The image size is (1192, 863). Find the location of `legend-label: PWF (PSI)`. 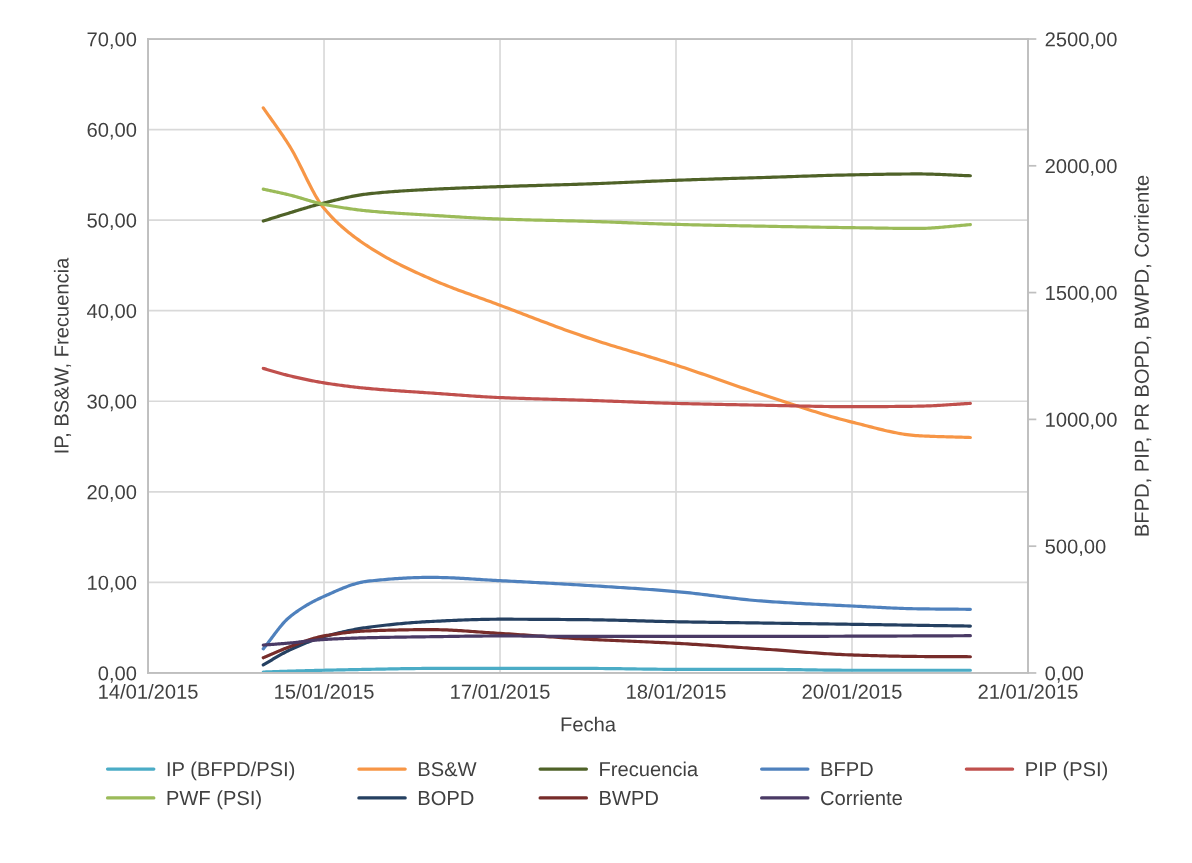

legend-label: PWF (PSI) is located at coordinates (214, 800).